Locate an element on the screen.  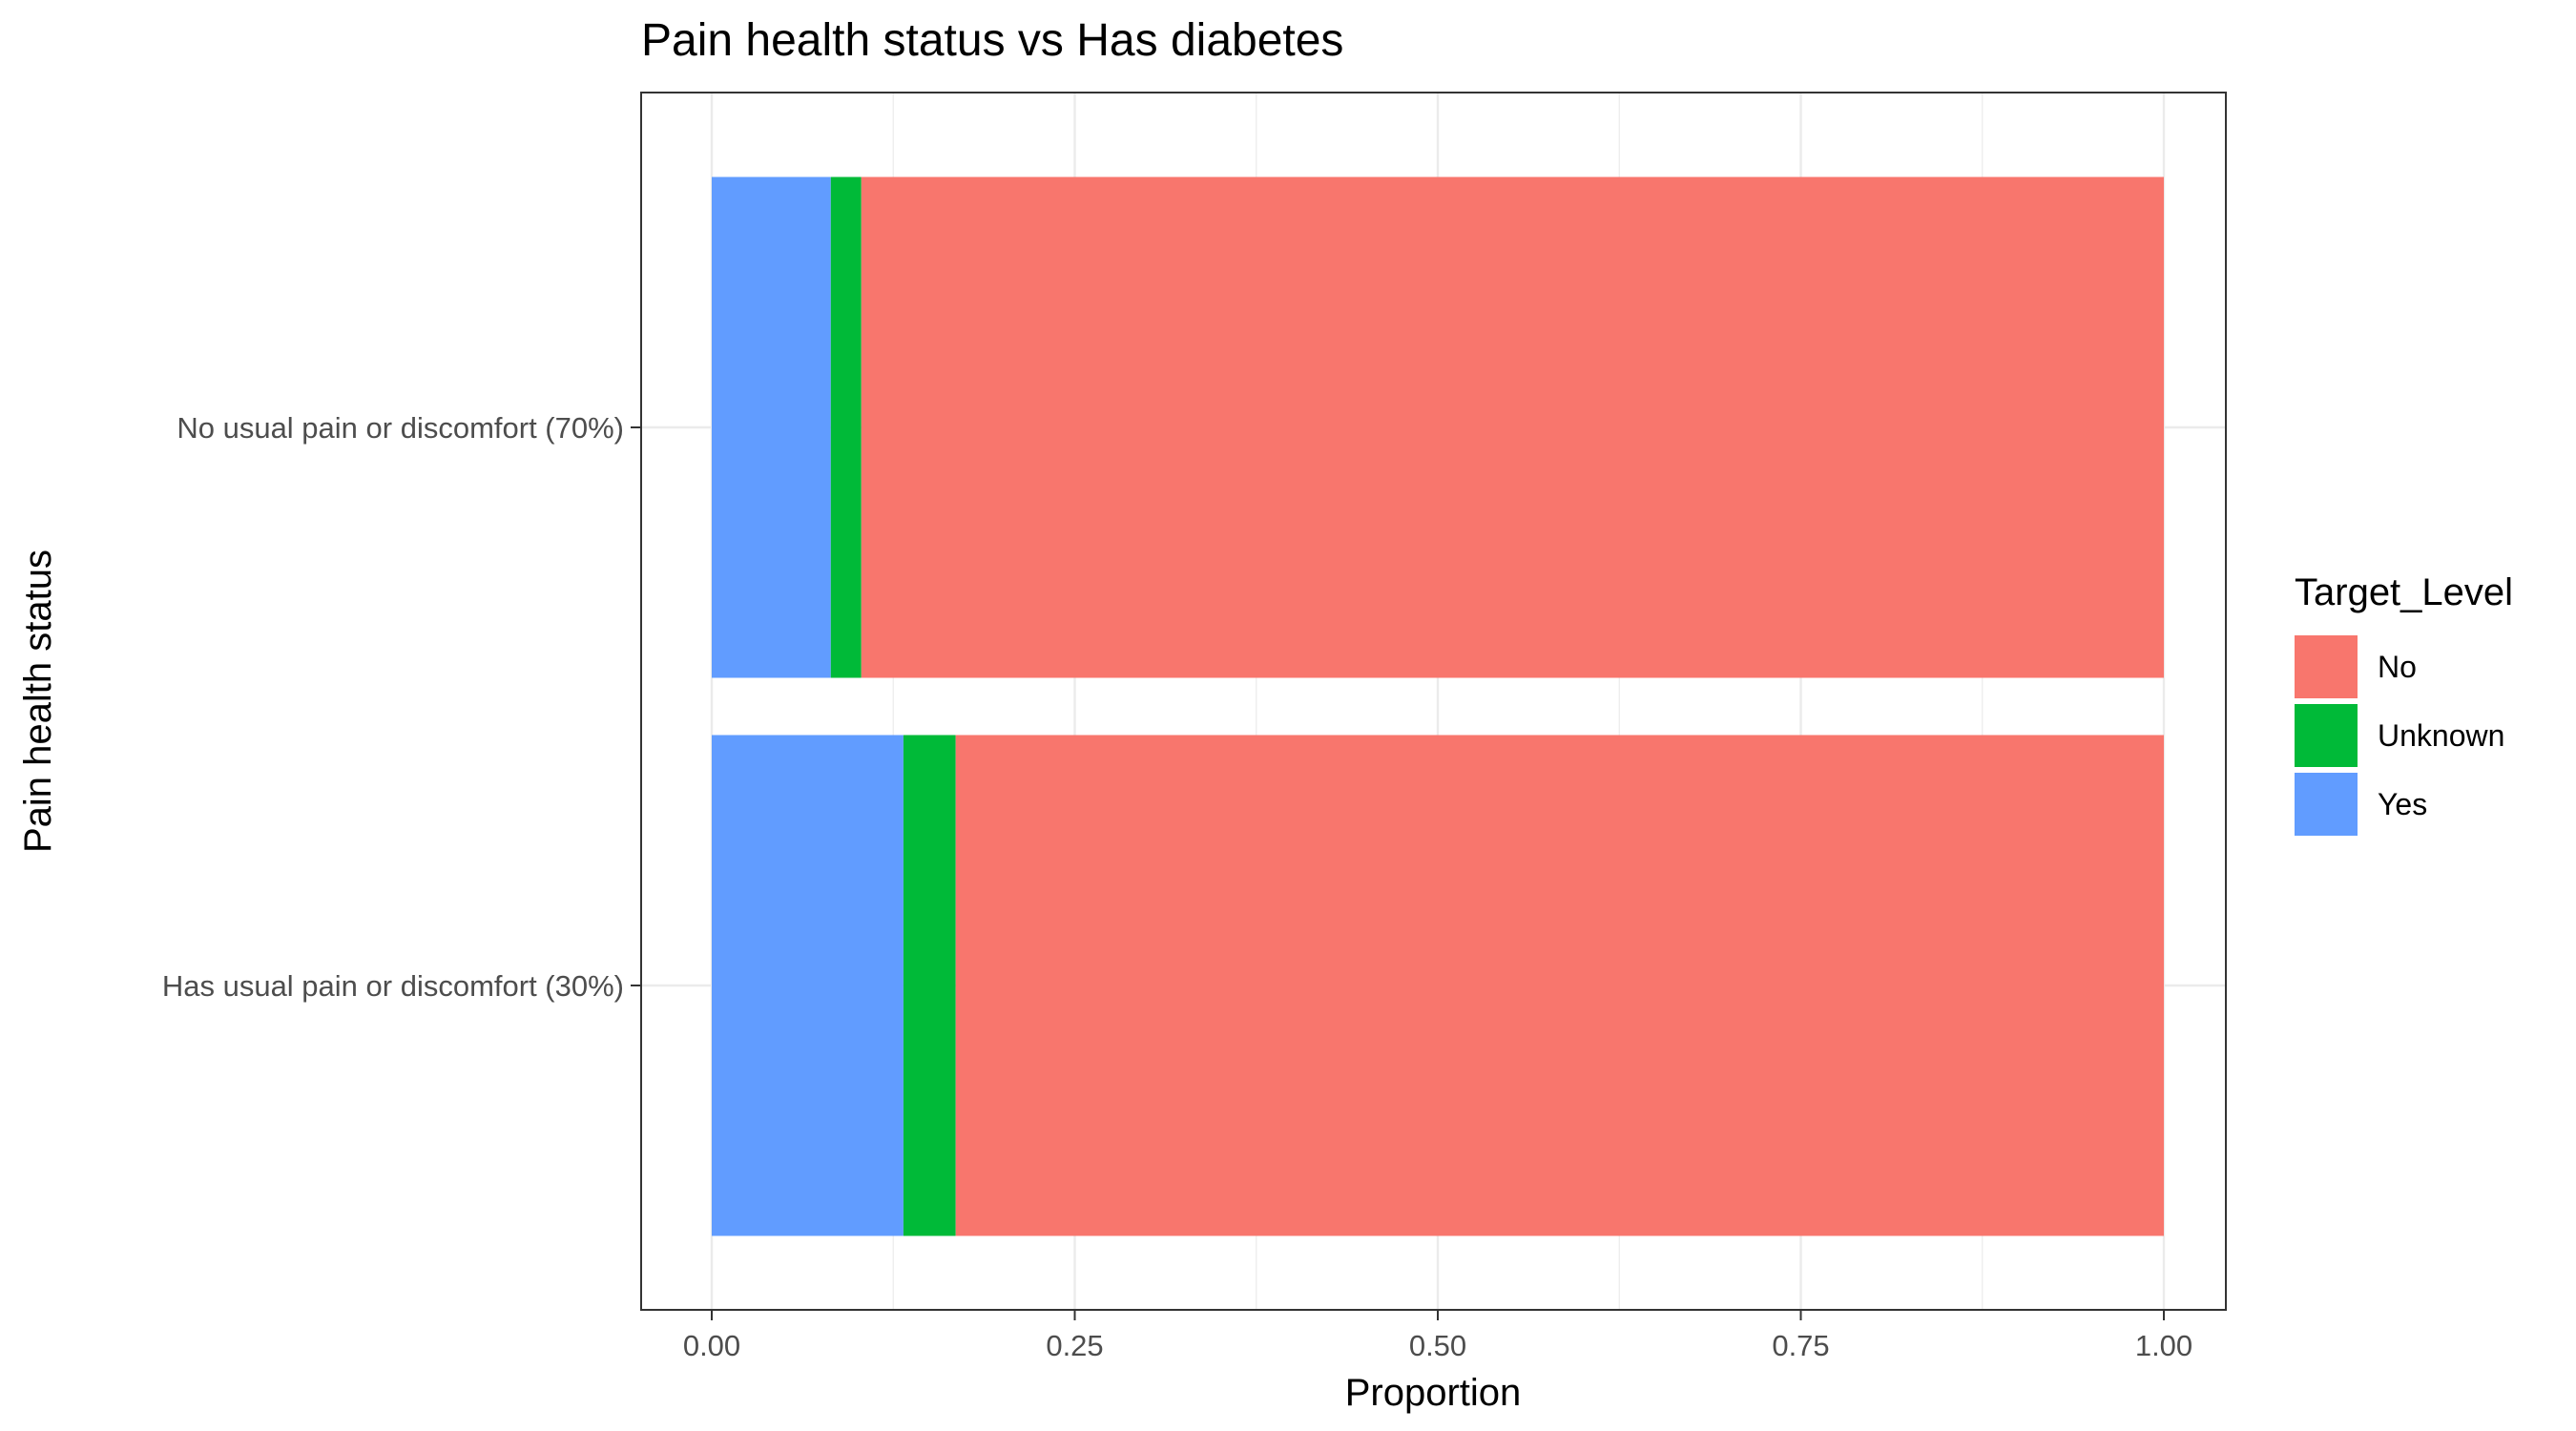
legend-key-unknown is located at coordinates (2326, 735).